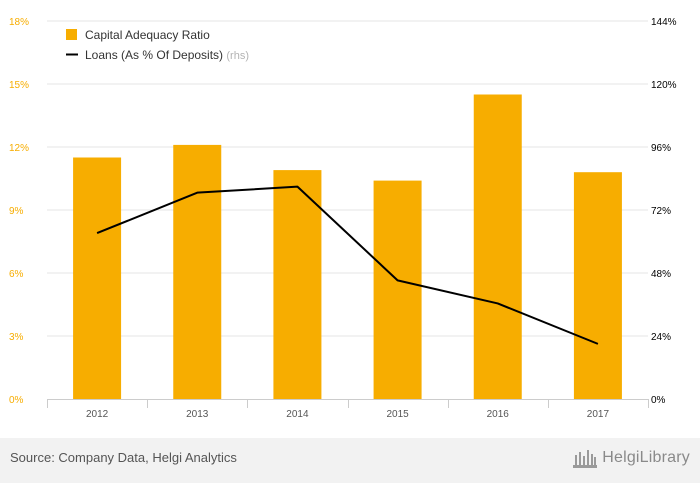 The height and width of the screenshot is (483, 700). Describe the element at coordinates (237, 56) in the screenshot. I see `legend-rhs-suffix: (rhs)` at that location.